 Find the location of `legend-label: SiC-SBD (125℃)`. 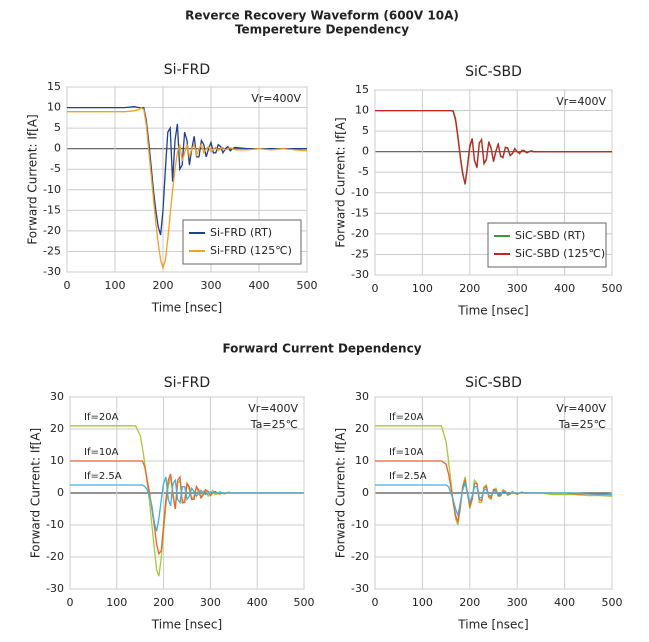

legend-label: SiC-SBD (125℃) is located at coordinates (560, 253).